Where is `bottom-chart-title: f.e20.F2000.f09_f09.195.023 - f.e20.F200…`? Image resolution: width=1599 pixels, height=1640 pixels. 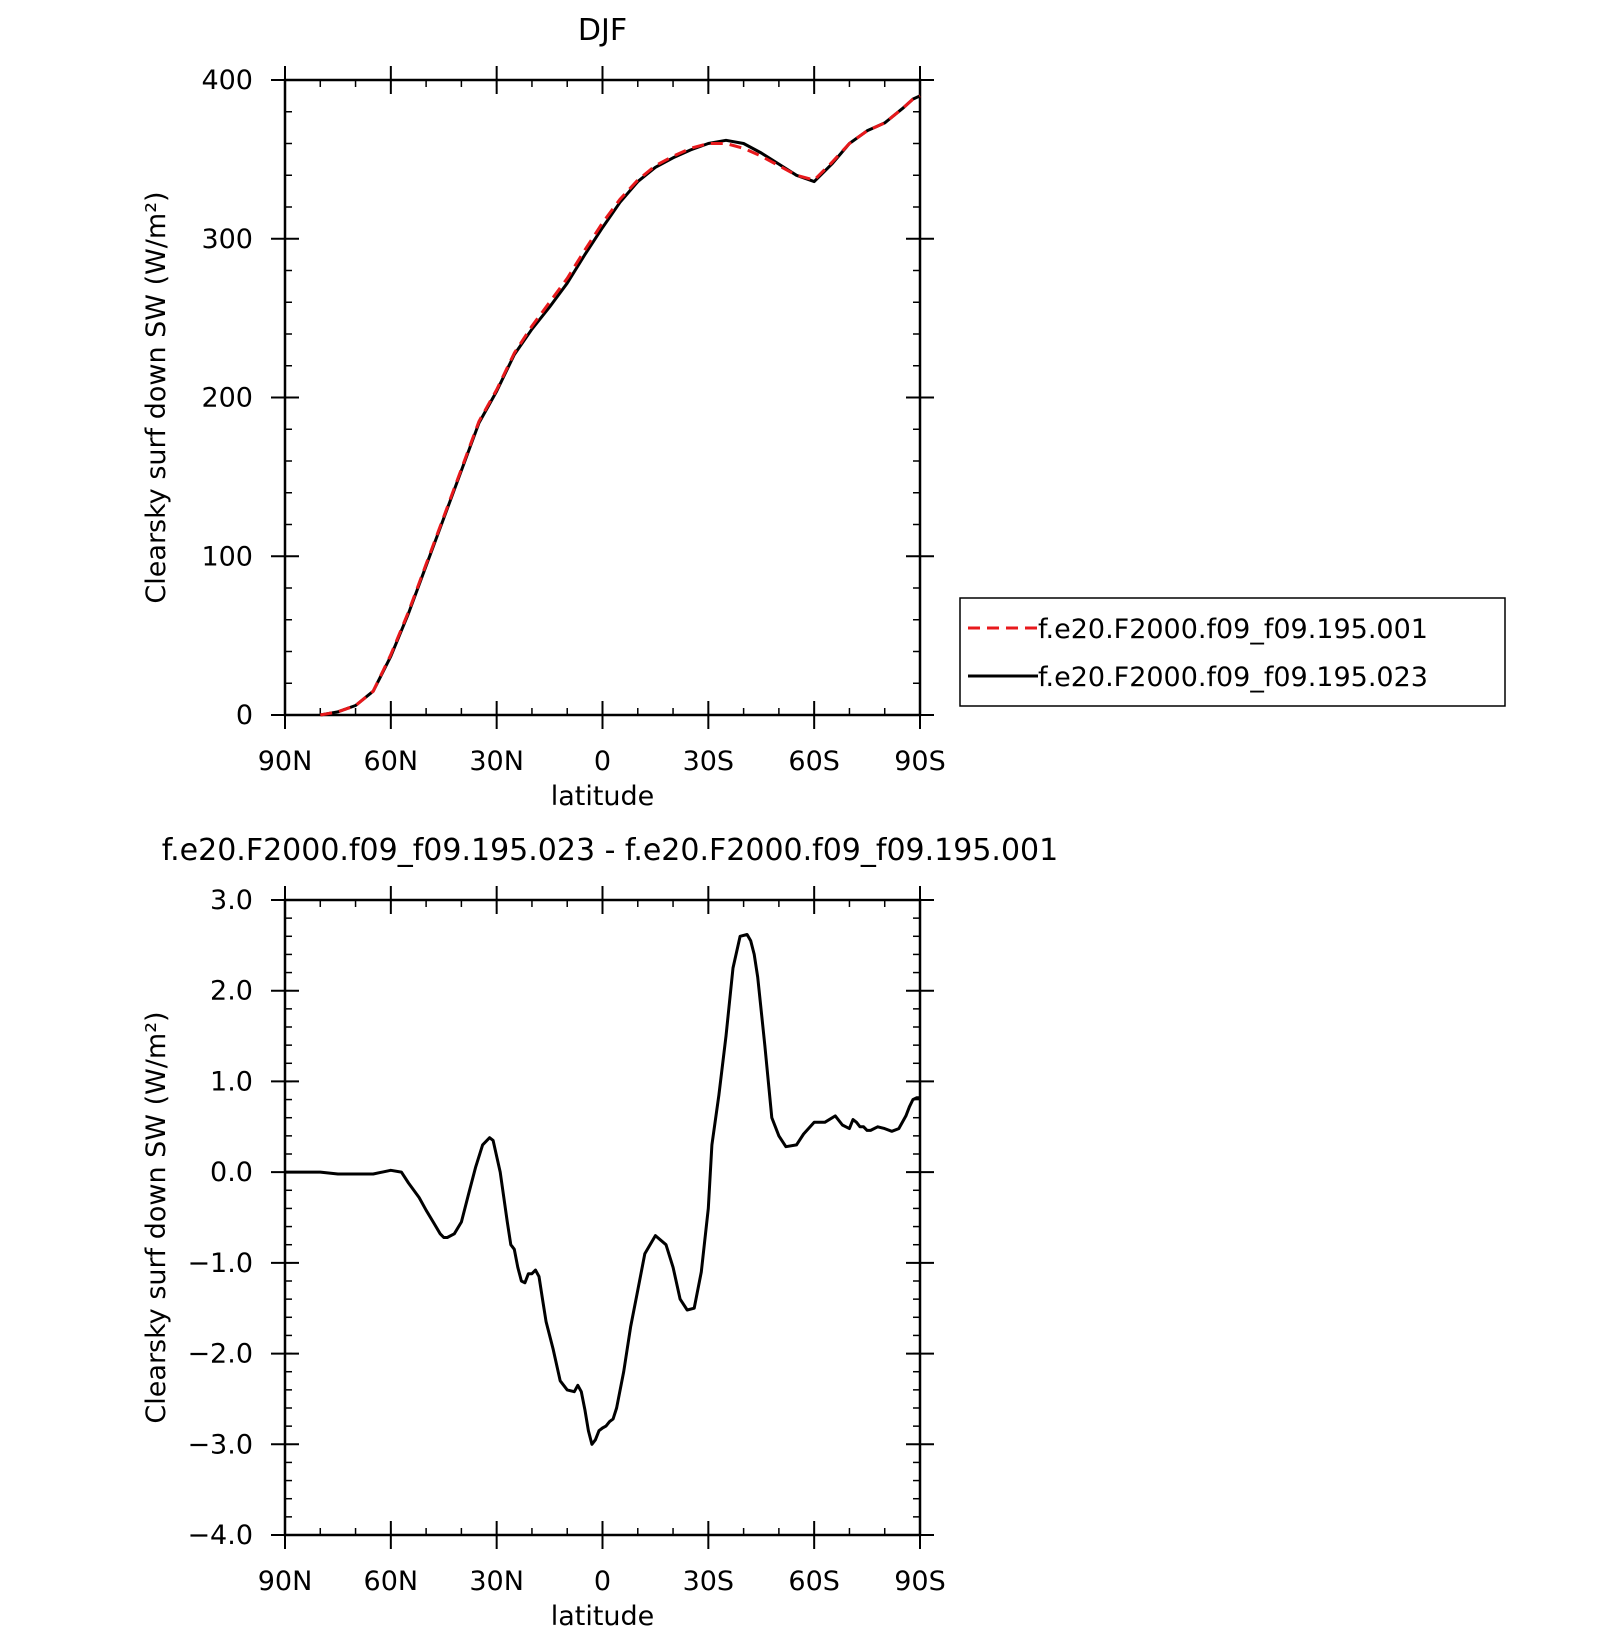 bottom-chart-title: f.e20.F2000.f09_f09.195.023 - f.e20.F200… is located at coordinates (610, 850).